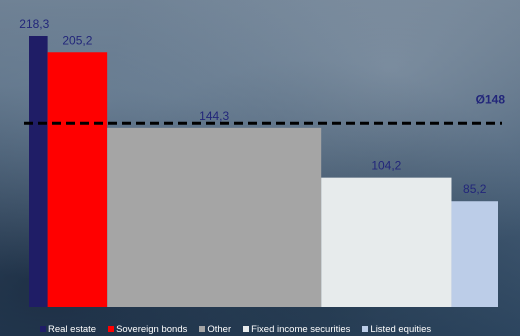 The height and width of the screenshot is (336, 520). Describe the element at coordinates (72, 329) in the screenshot. I see `legend-label: Real estate` at that location.